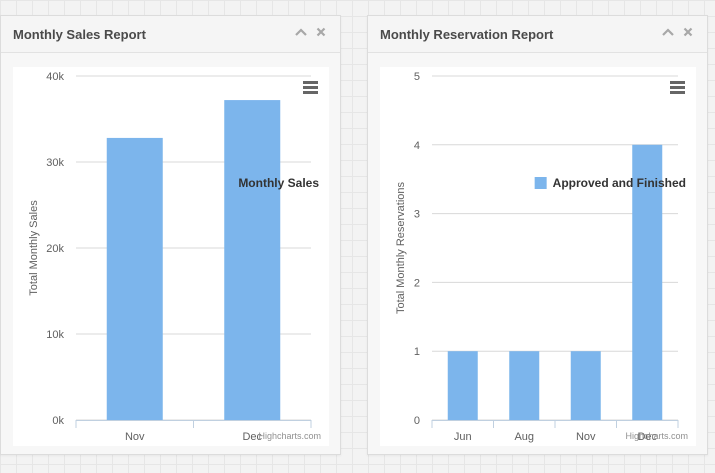 The image size is (715, 473). Describe the element at coordinates (55, 77) in the screenshot. I see `y-tick-label: 40k` at that location.